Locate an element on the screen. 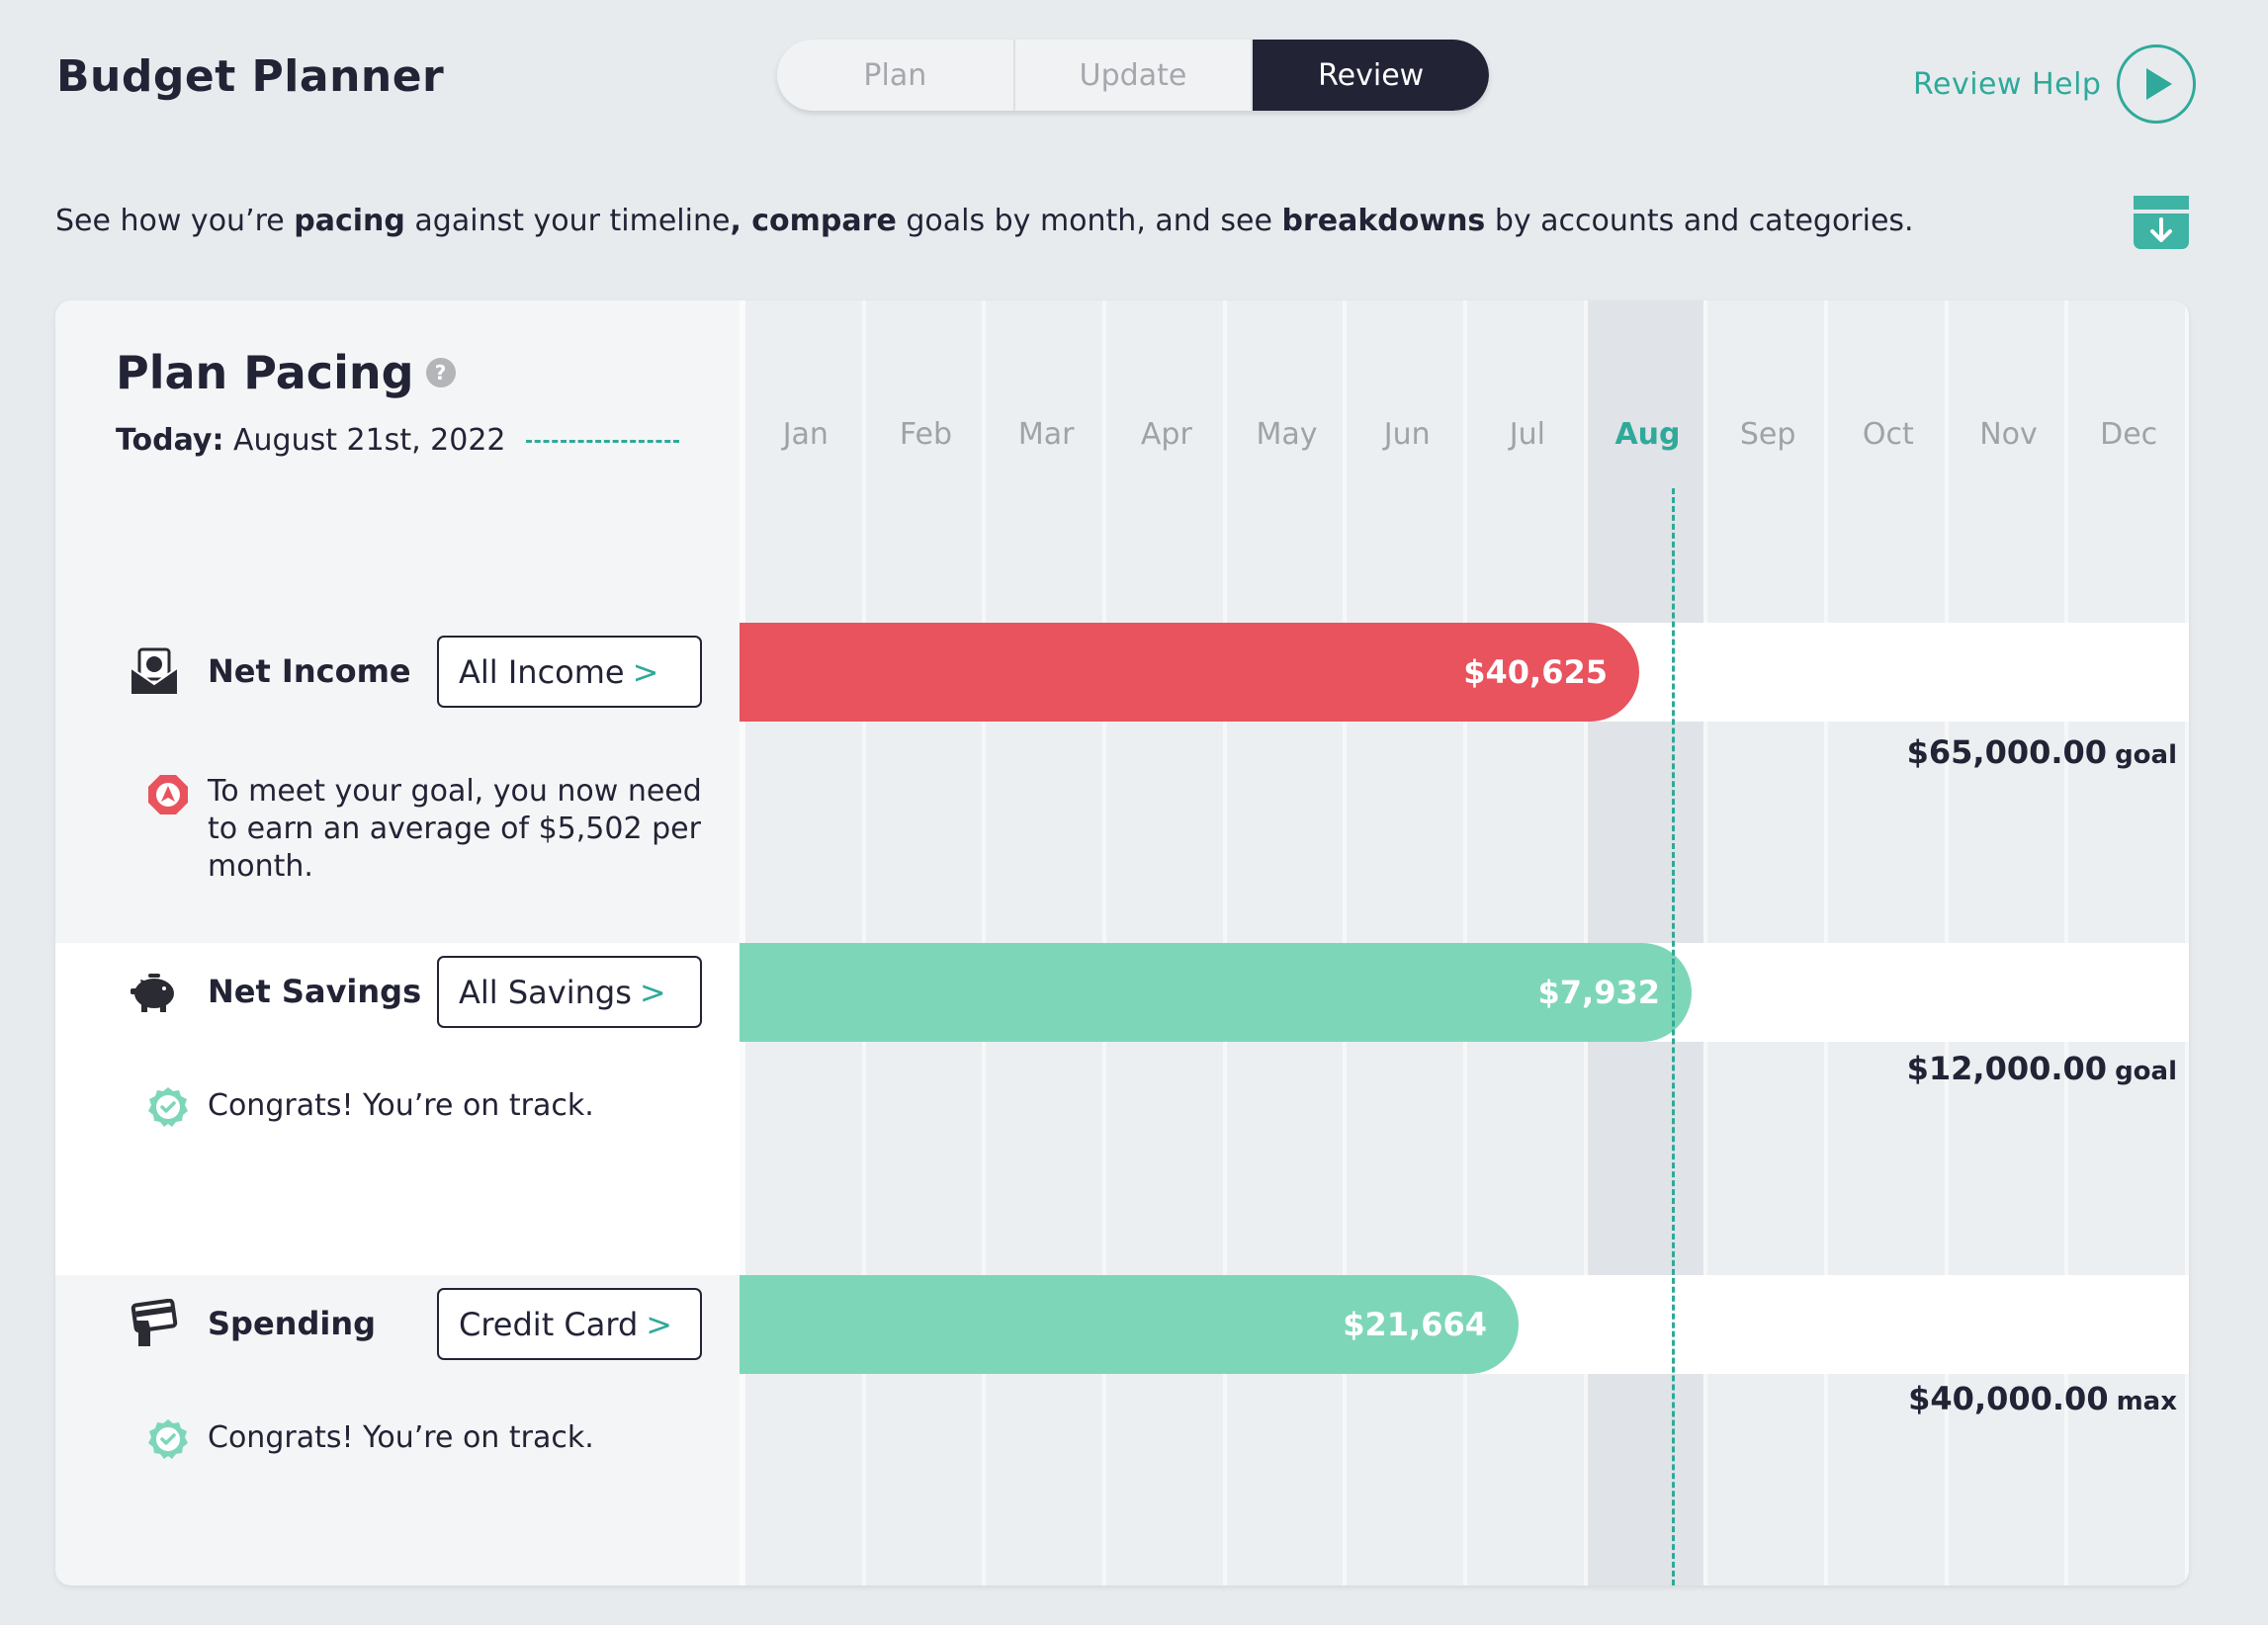 The image size is (2268, 1625). review-help-button: Review Help is located at coordinates (2055, 84).